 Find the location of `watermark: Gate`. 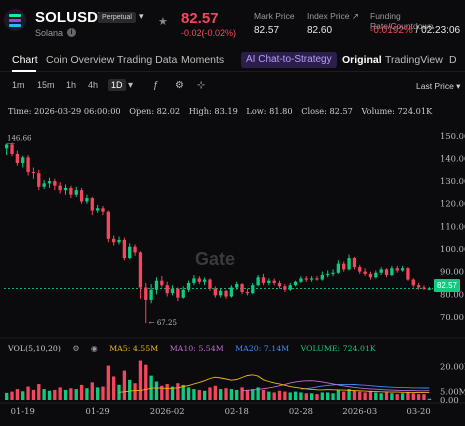

watermark: Gate is located at coordinates (215, 259).